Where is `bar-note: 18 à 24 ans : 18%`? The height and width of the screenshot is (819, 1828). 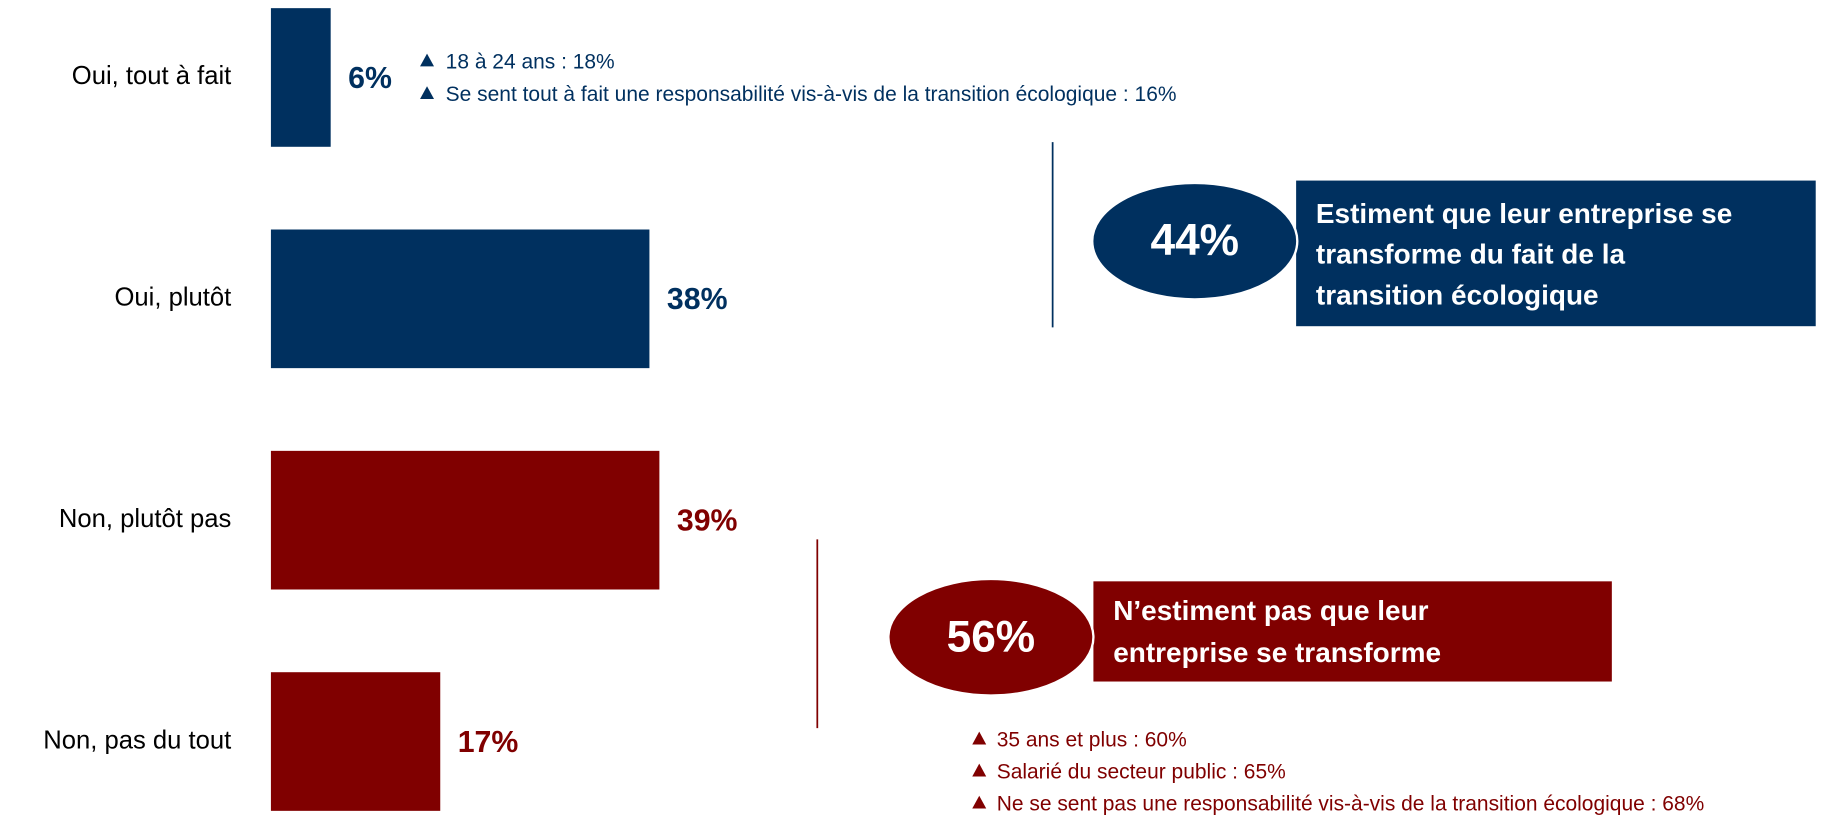 bar-note: 18 à 24 ans : 18% is located at coordinates (530, 61).